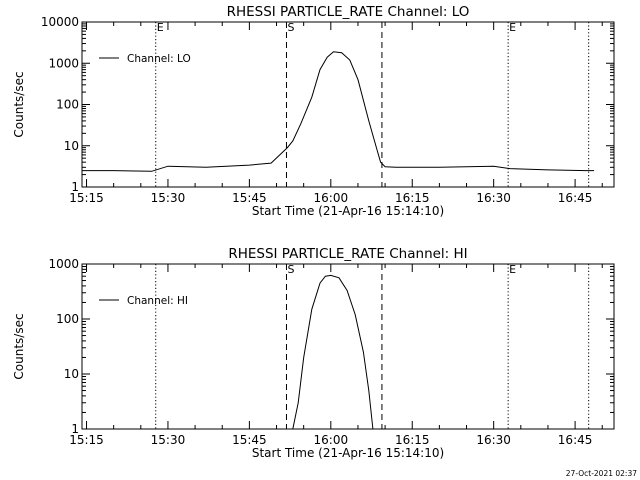 The width and height of the screenshot is (640, 480). I want to click on legend-label: Channel: LO, so click(159, 59).